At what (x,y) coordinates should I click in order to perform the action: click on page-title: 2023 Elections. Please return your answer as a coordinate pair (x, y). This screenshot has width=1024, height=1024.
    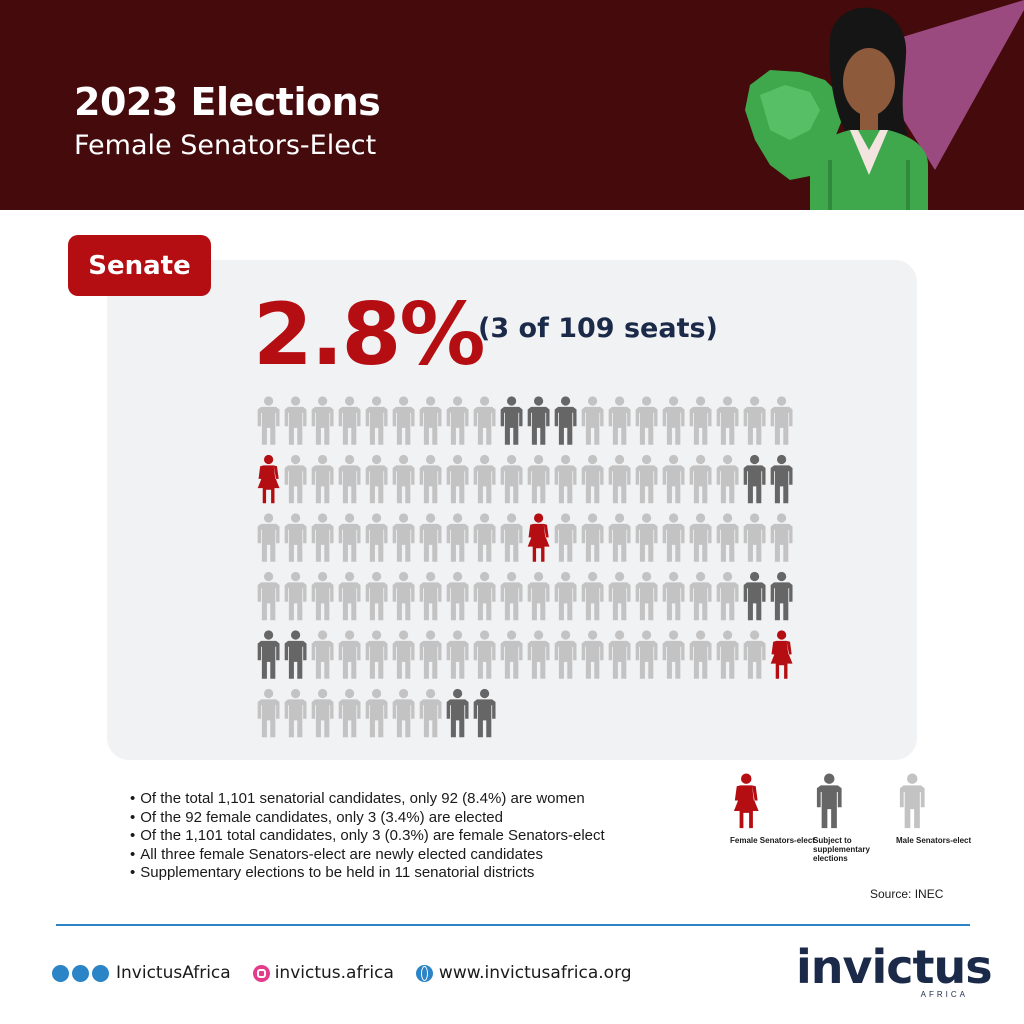
    Looking at the image, I should click on (227, 102).